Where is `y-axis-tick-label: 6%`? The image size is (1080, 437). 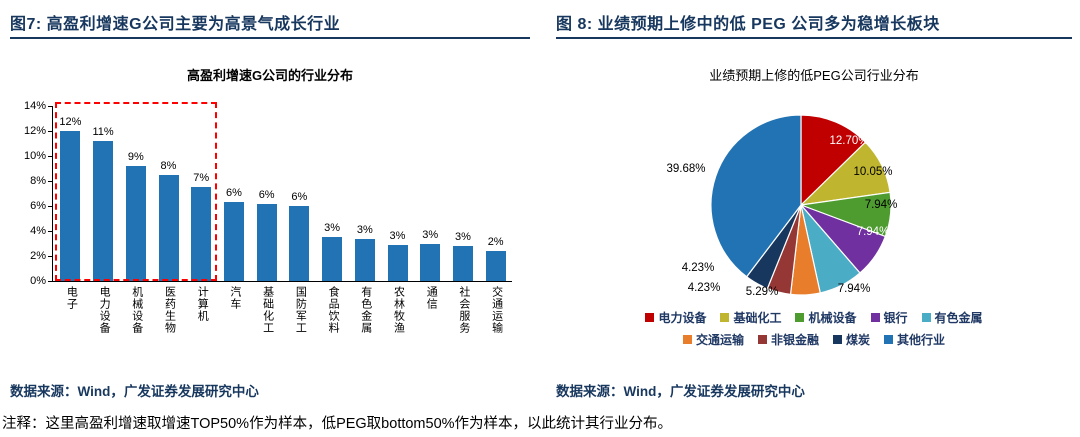
y-axis-tick-label: 6% is located at coordinates (38, 206).